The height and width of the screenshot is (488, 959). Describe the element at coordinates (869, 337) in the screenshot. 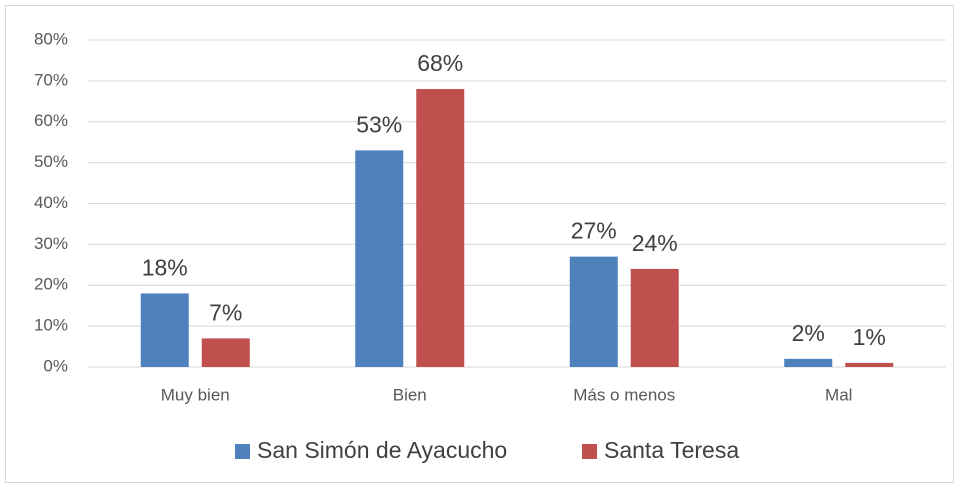

I see `data-label: 1%` at that location.